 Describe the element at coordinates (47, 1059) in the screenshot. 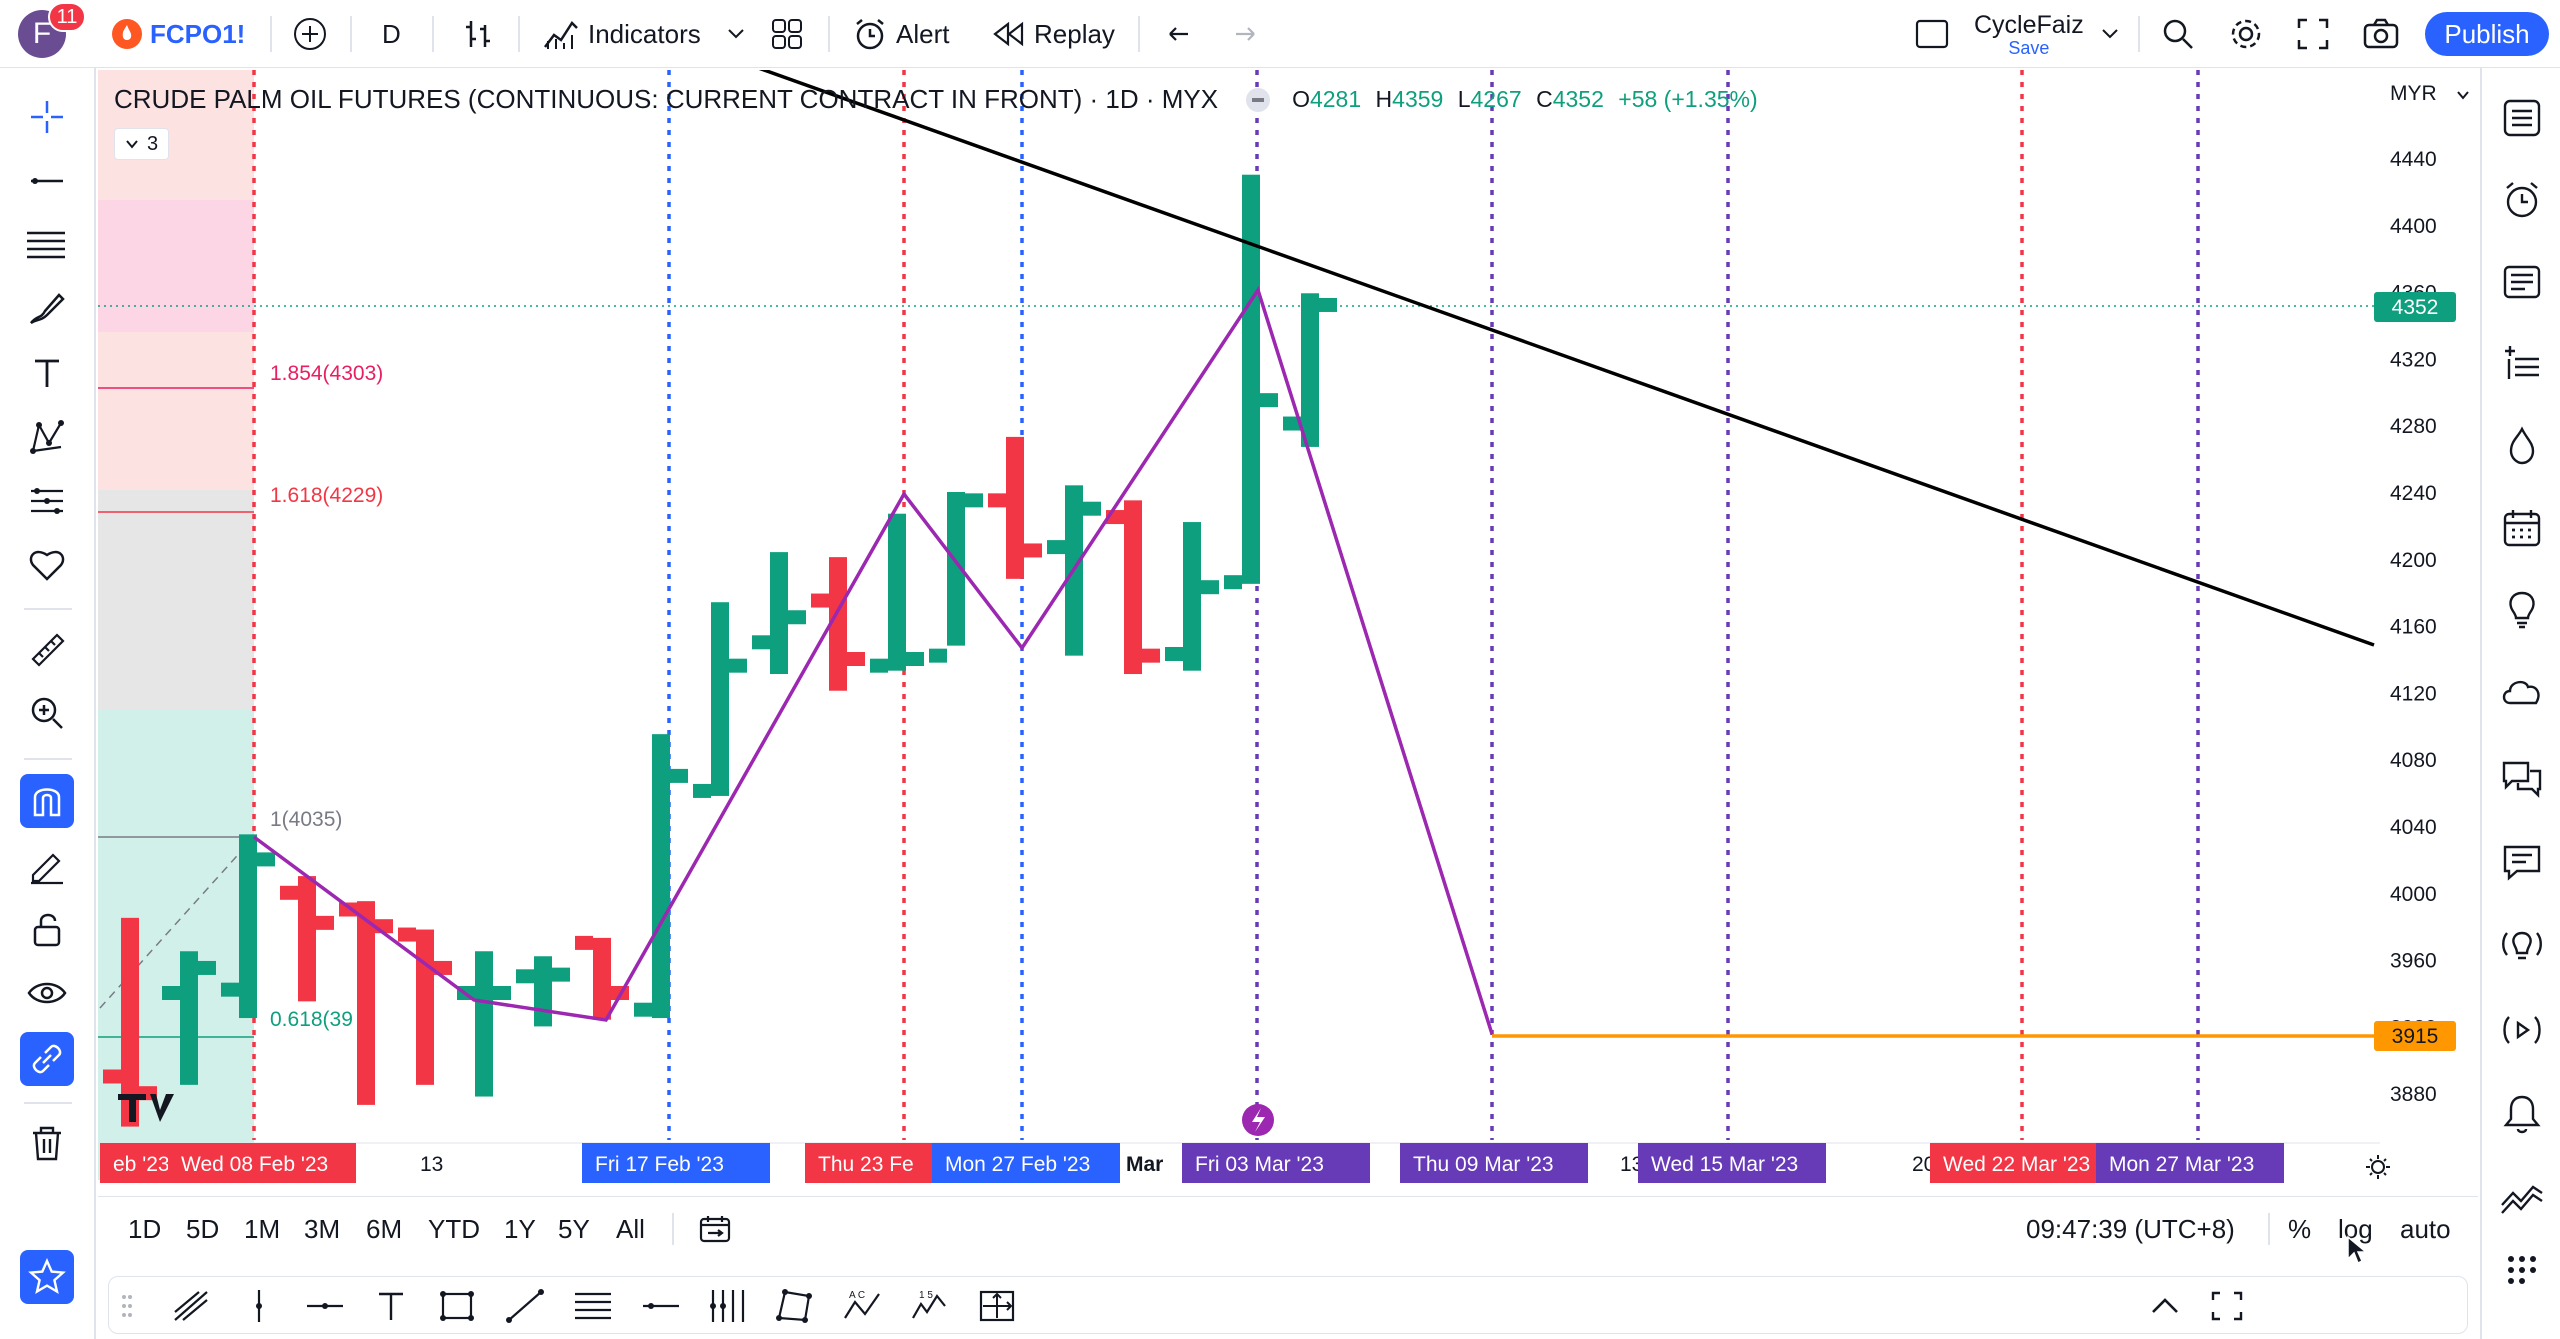

I see `sync-drawings-toggle` at that location.